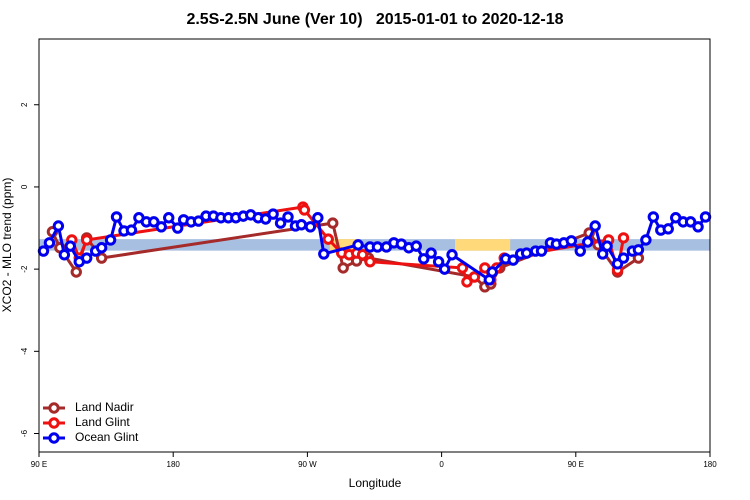 This screenshot has width=750, height=500. I want to click on y-tick-label: 2, so click(24, 104).